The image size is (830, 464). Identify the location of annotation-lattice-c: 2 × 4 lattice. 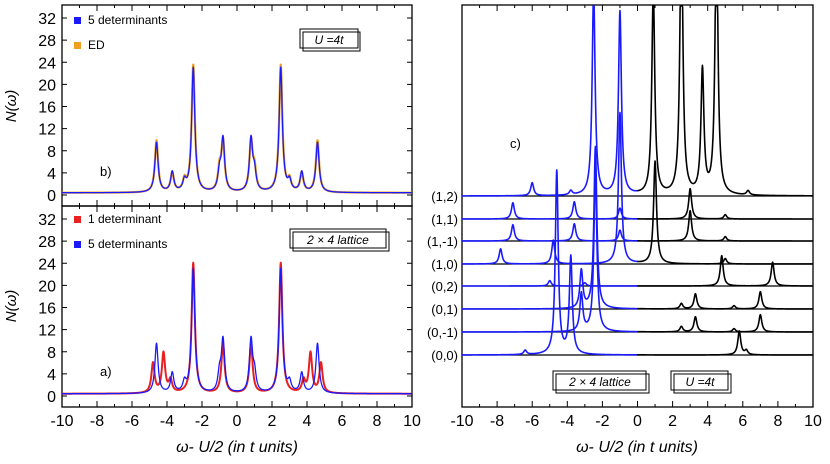
(599, 382).